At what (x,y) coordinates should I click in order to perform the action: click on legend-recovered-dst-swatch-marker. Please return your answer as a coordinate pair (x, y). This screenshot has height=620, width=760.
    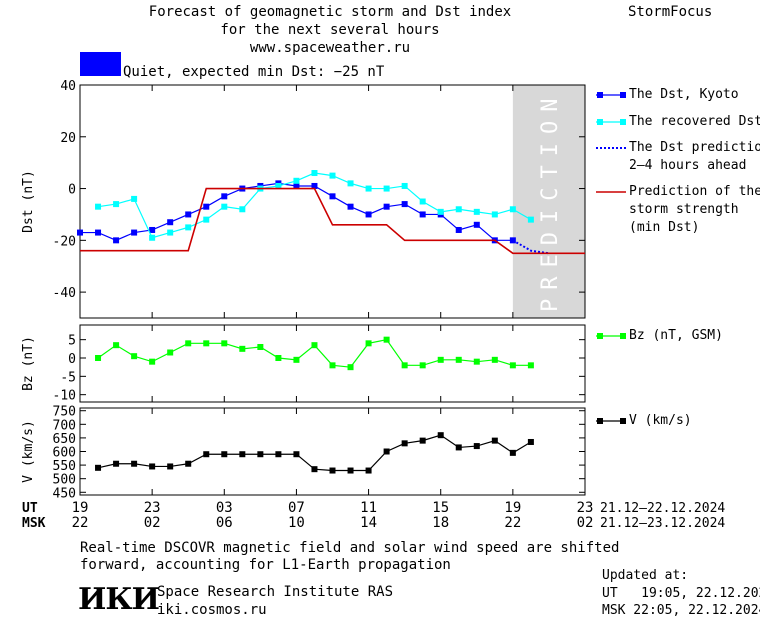
    Looking at the image, I should click on (623, 122).